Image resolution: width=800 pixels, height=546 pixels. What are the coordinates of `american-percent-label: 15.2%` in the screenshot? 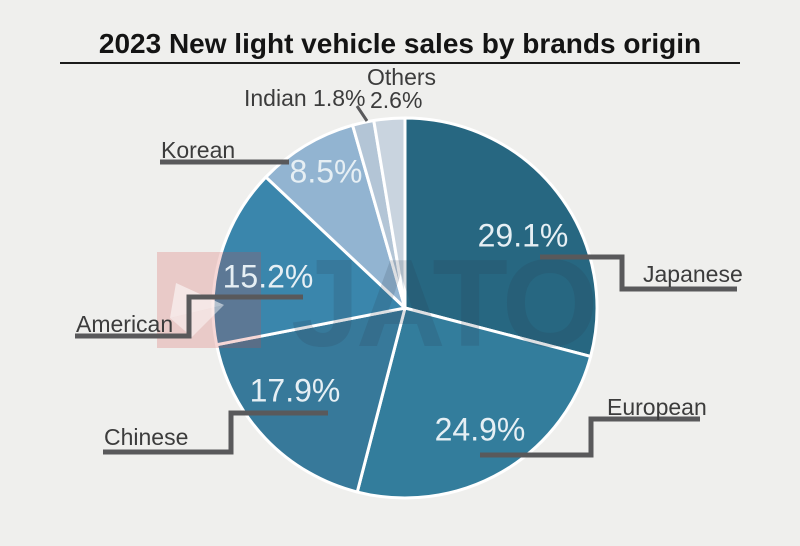 It's located at (268, 276).